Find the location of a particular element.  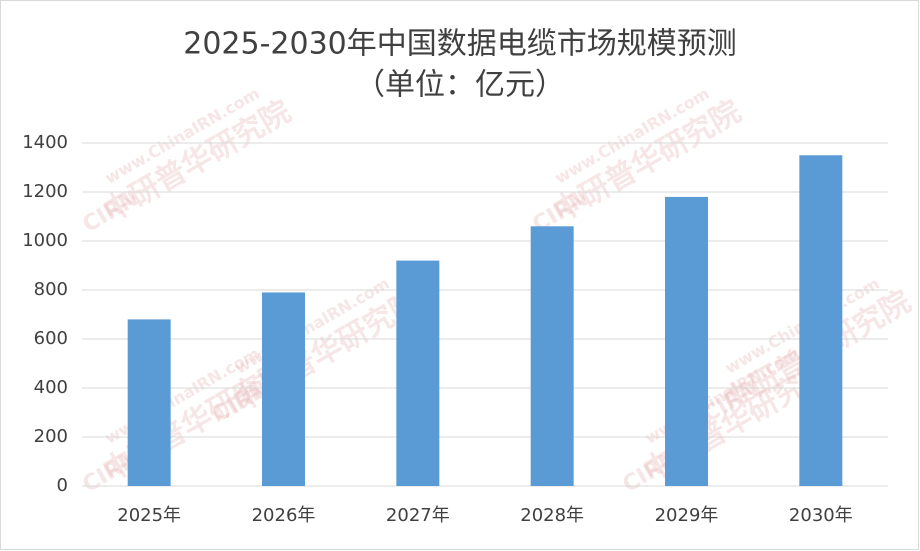

chart-subtitle: （单位：亿元） is located at coordinates (460, 85).